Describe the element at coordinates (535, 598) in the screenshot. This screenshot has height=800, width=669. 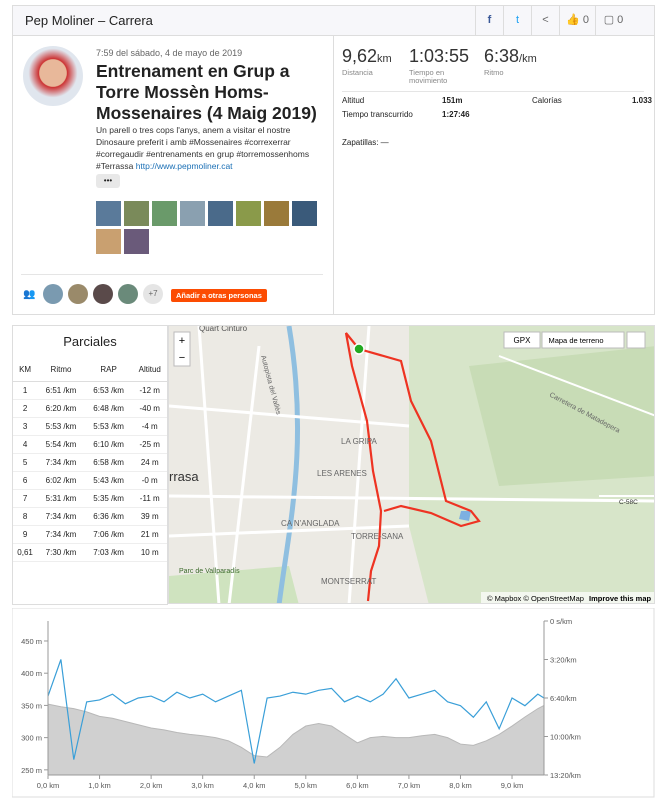
I see `map-attribution: © Mapbox © OpenStreetMap` at that location.